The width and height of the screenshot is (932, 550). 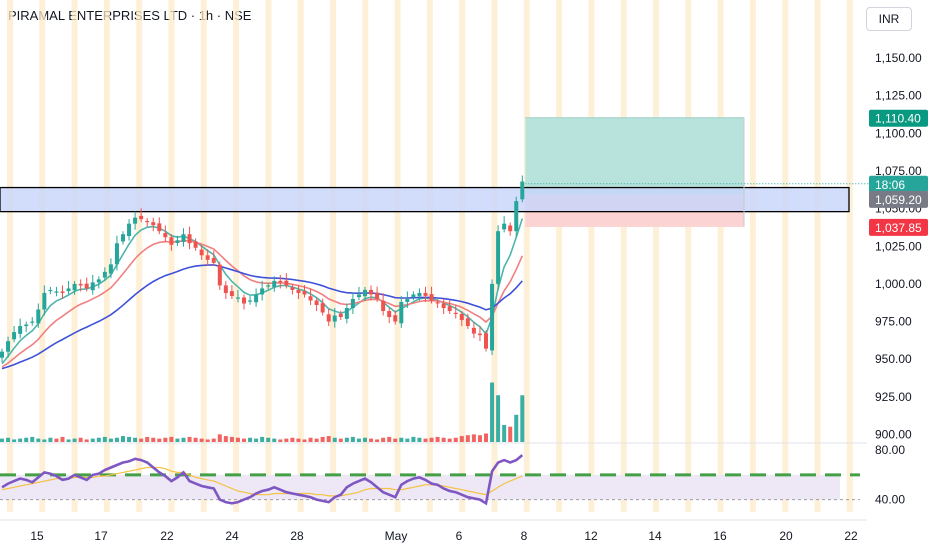 What do you see at coordinates (898, 58) in the screenshot?
I see `price-tick-label: 1,150.00` at bounding box center [898, 58].